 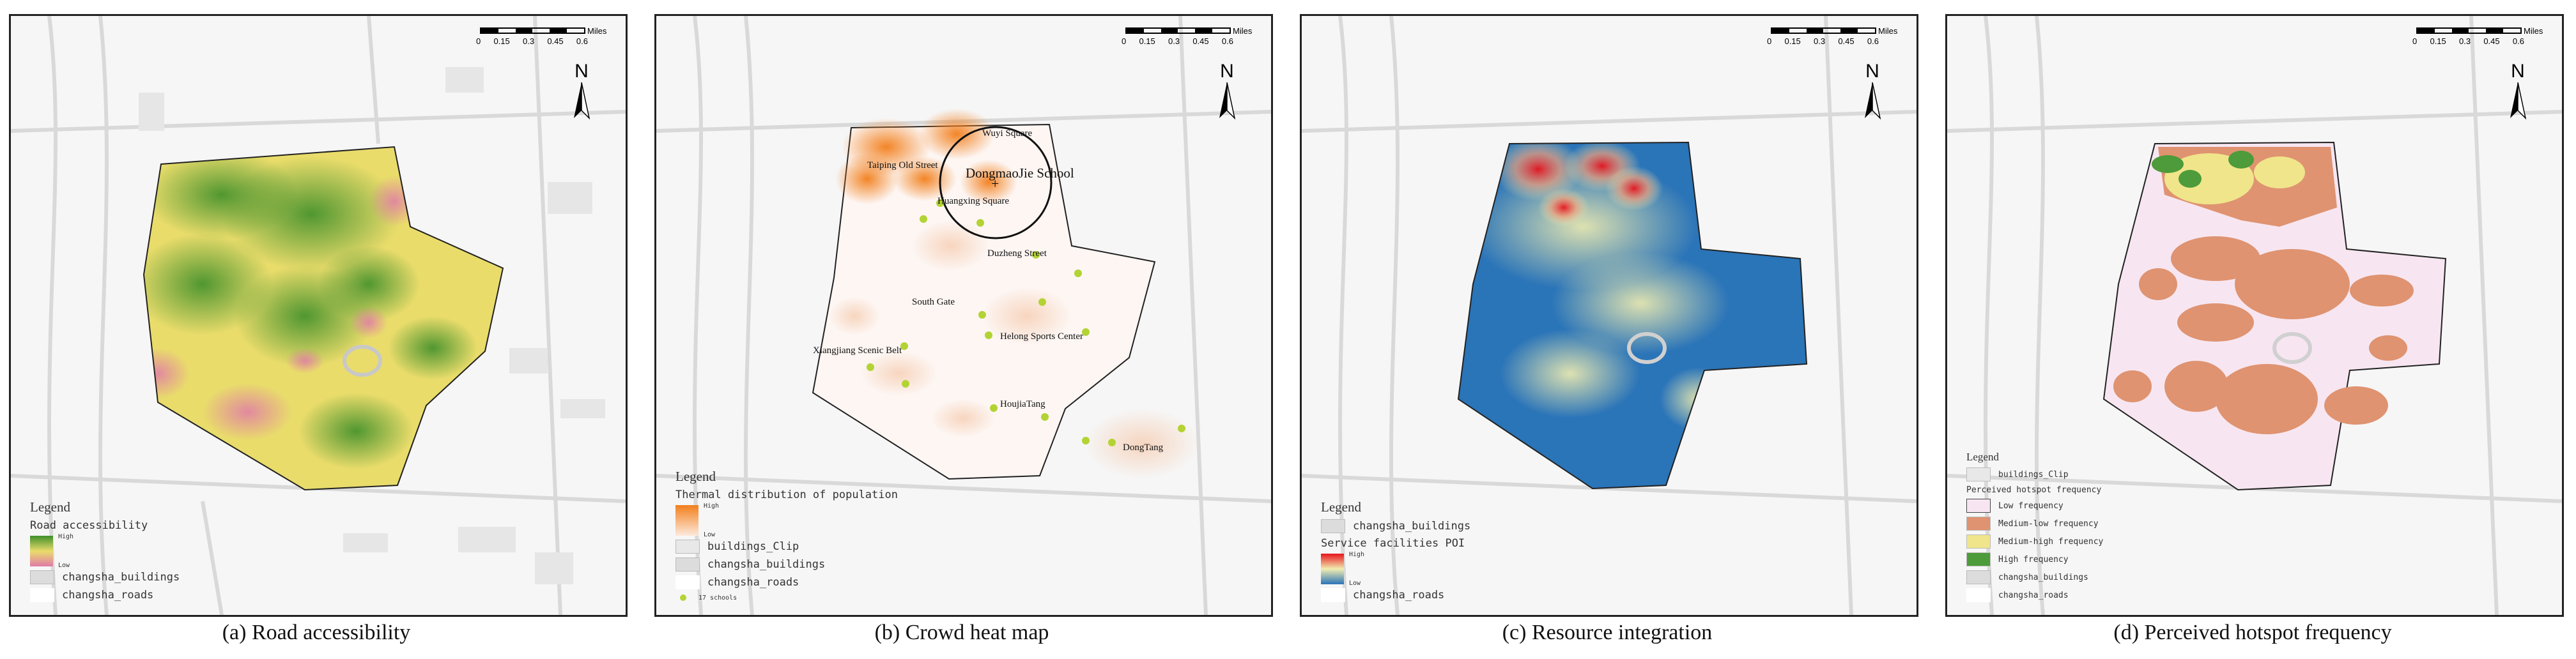 What do you see at coordinates (933, 302) in the screenshot?
I see `label-south-gate: South Gate` at bounding box center [933, 302].